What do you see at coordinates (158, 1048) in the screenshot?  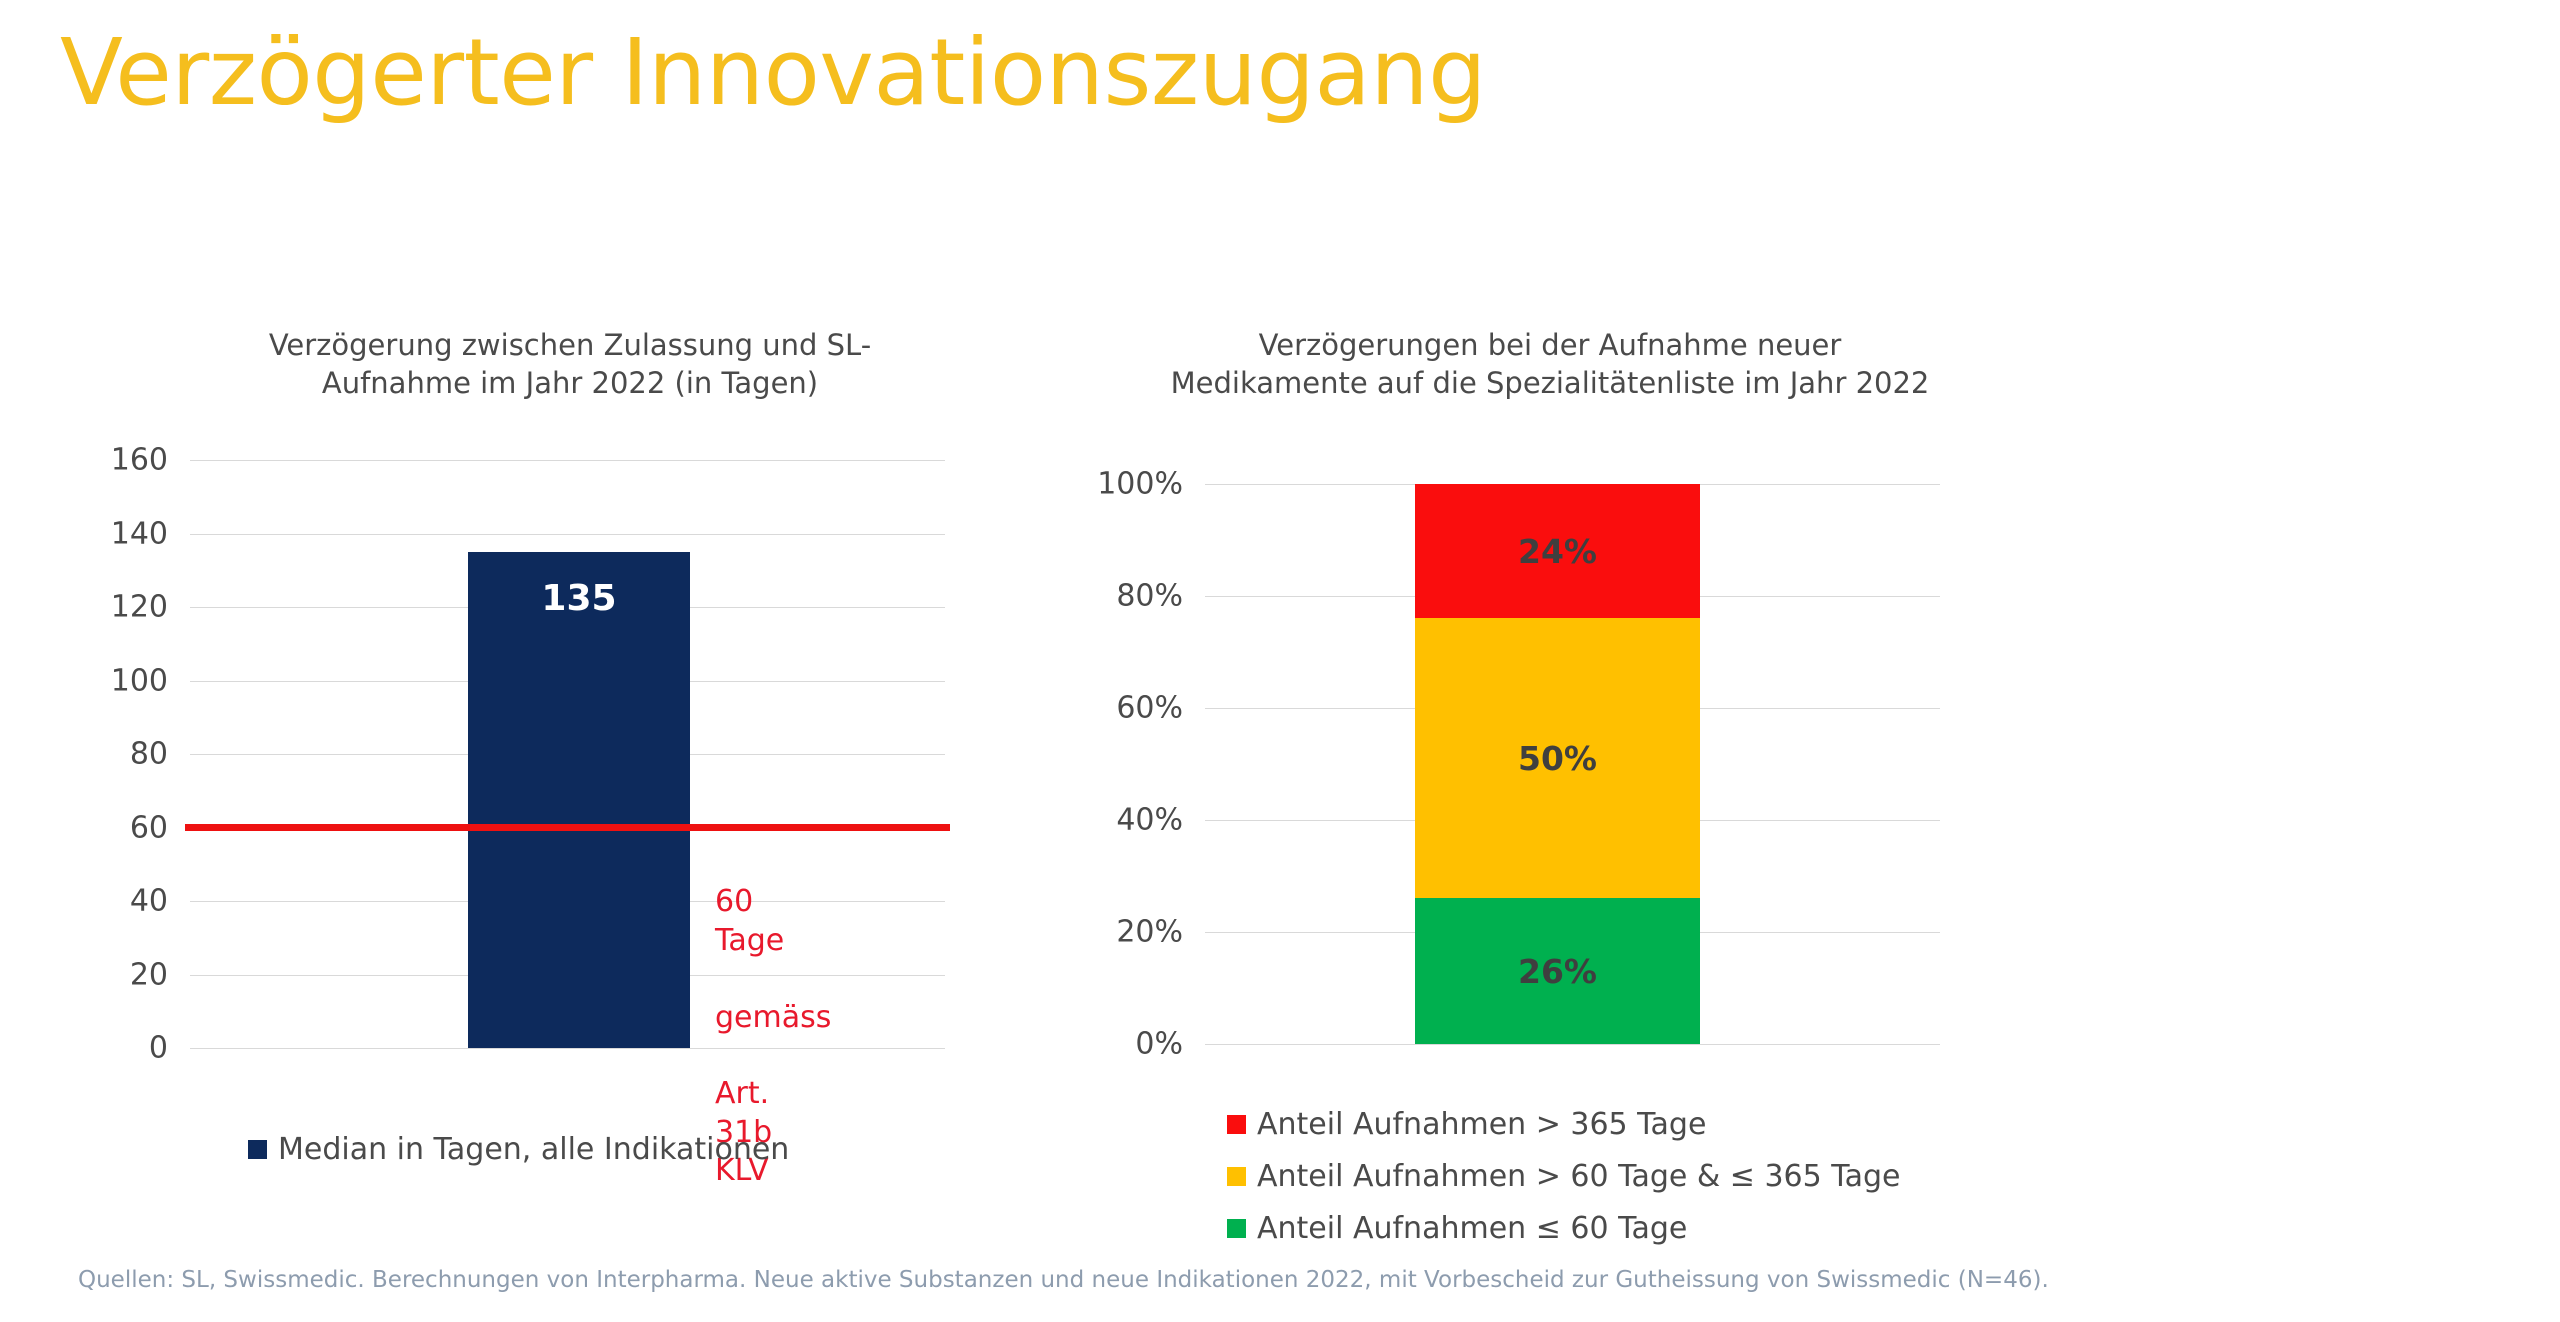 I see `y-axis-tick-label: 0` at bounding box center [158, 1048].